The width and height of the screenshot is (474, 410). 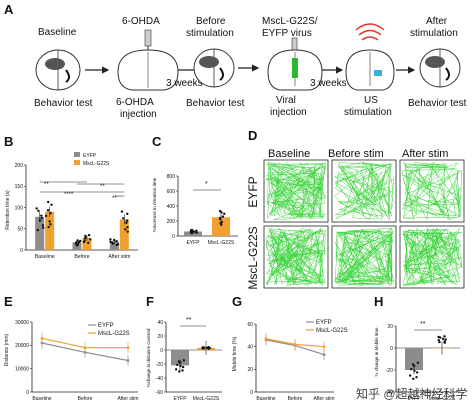 I want to click on panel-letter-b: B, so click(x=8, y=141).